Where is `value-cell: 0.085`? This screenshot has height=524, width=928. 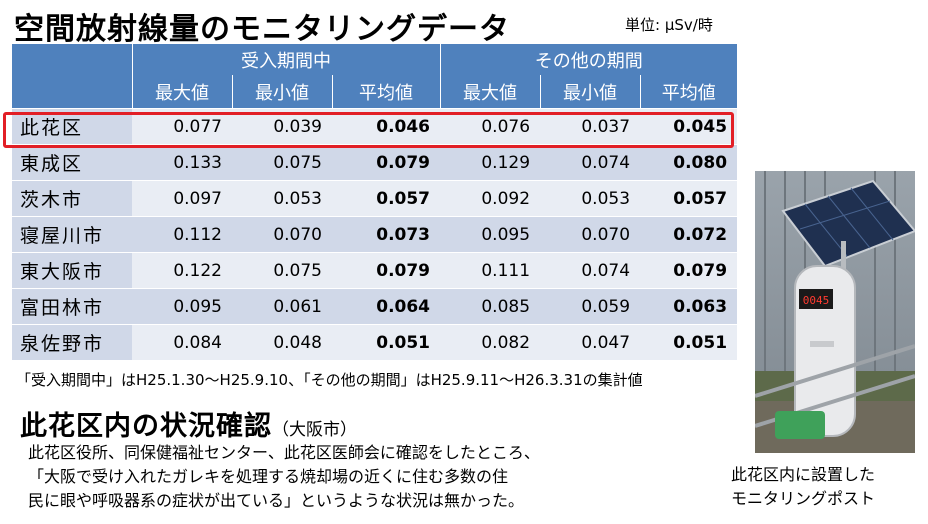 value-cell: 0.085 is located at coordinates (490, 306).